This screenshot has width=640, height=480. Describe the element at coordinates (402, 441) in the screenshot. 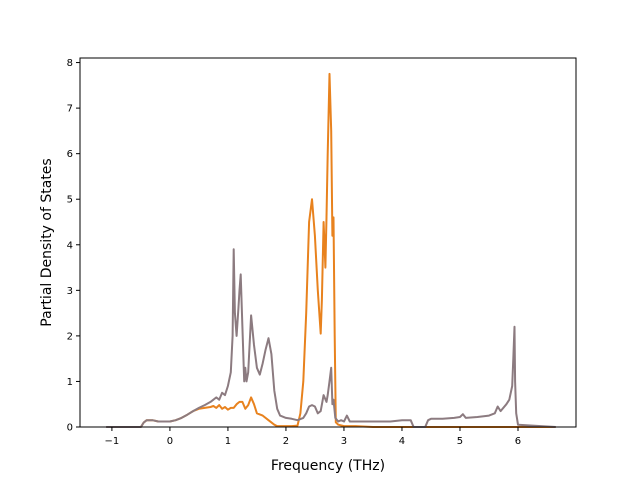

I see `x-tick-label: 4` at that location.